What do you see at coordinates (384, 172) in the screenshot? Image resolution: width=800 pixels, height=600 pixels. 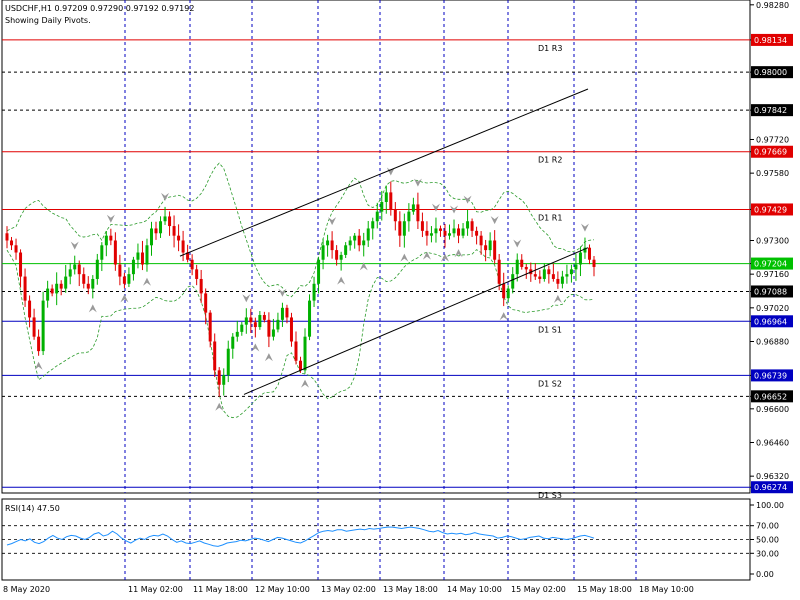 I see `channel-line` at bounding box center [384, 172].